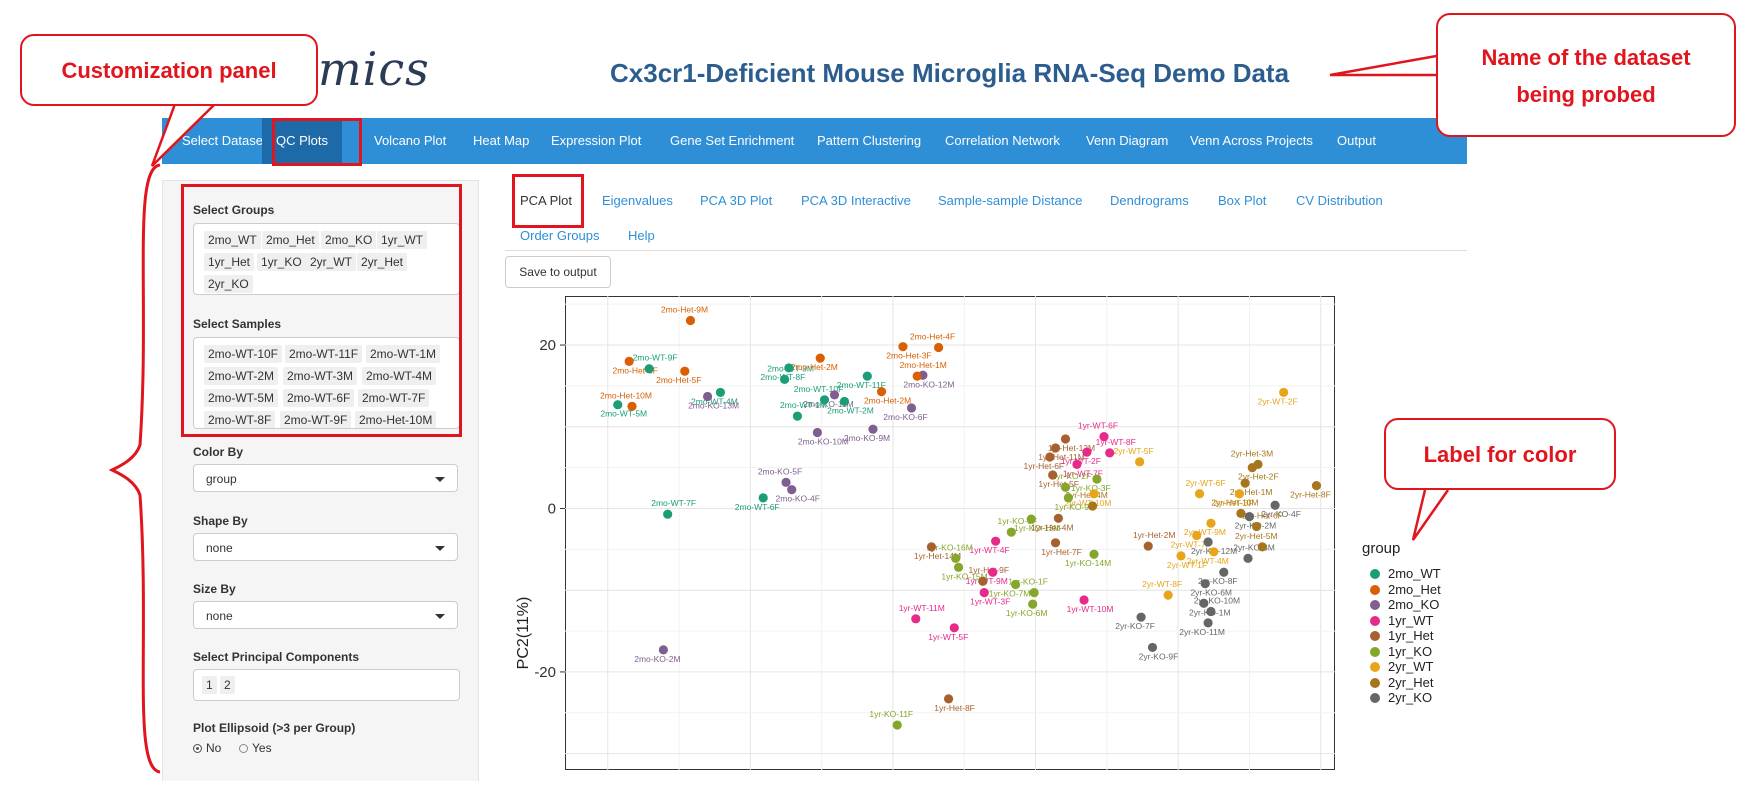  I want to click on sample-tag: 2mo-WT-10F, so click(243, 354).